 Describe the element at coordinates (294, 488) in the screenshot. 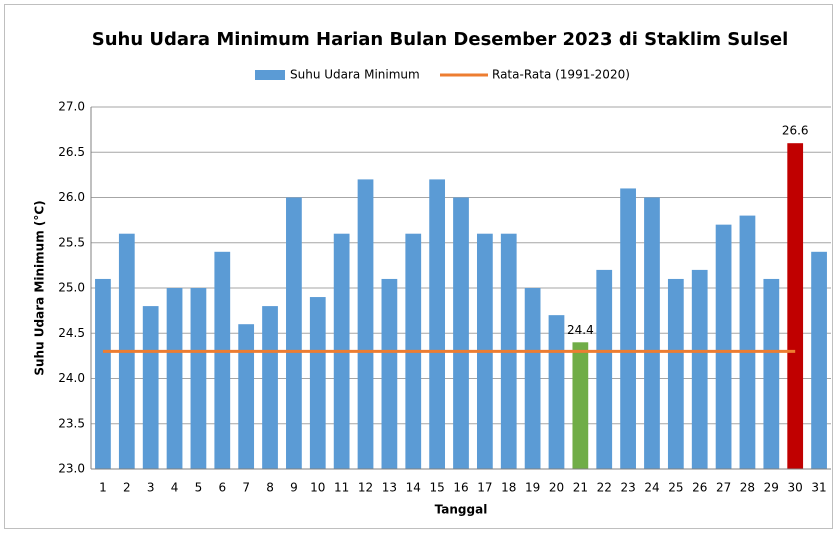

I see `x-tick-label: 9` at that location.